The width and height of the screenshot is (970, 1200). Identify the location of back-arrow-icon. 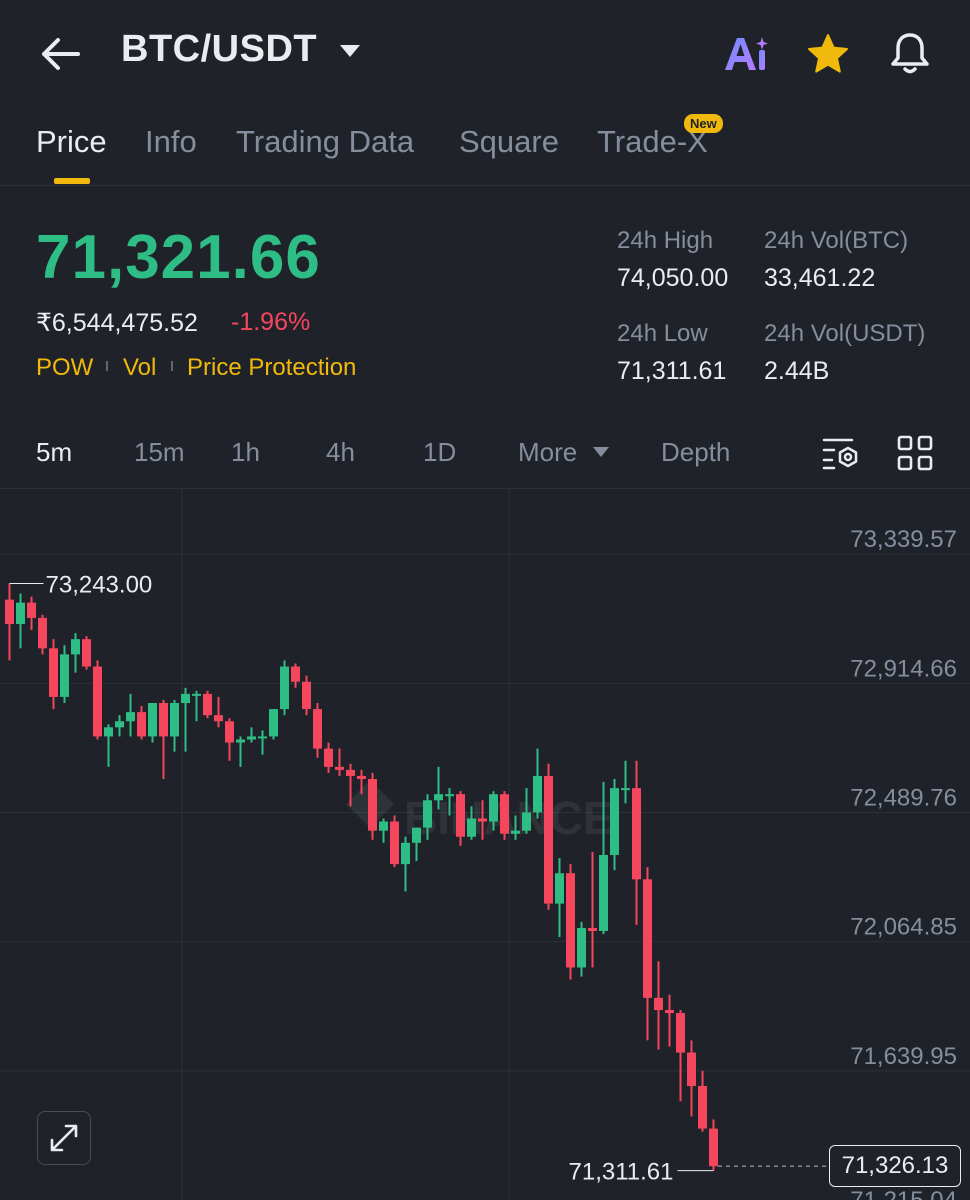
(60, 54).